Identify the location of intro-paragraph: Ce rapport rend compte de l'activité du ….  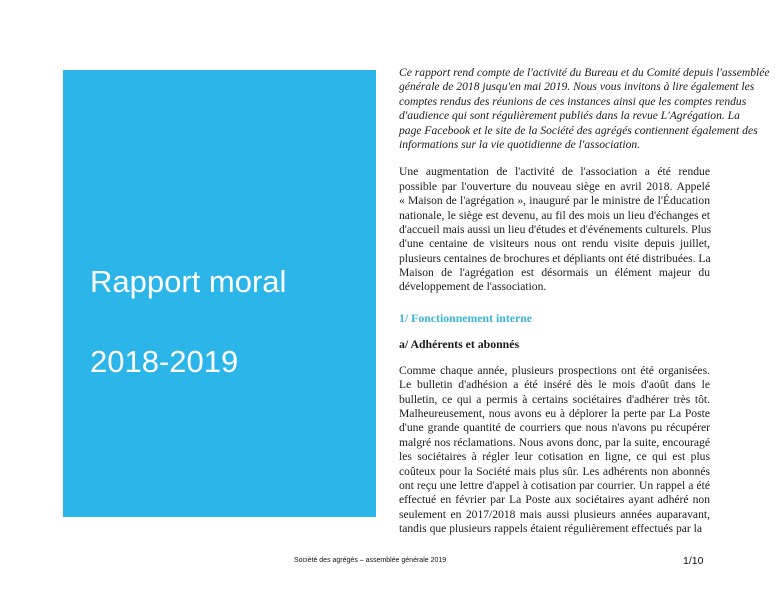
(584, 109).